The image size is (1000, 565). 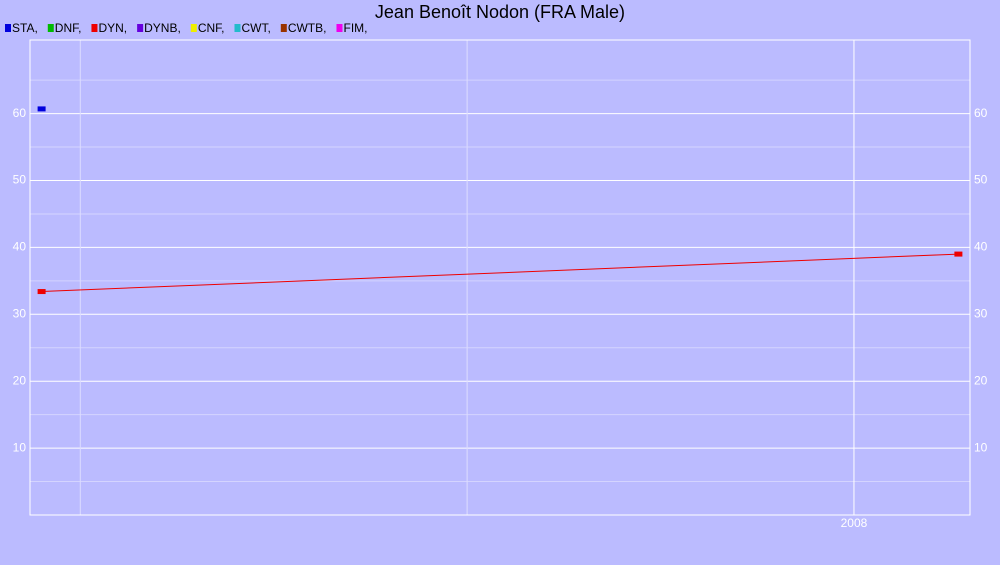 What do you see at coordinates (355, 28) in the screenshot?
I see `legend-label: FIM,` at bounding box center [355, 28].